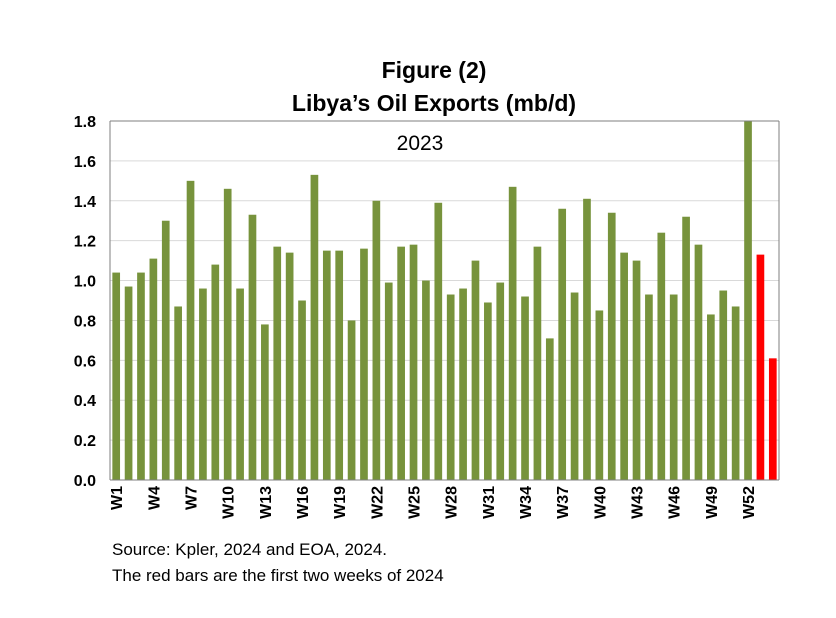 Image resolution: width=836 pixels, height=618 pixels. I want to click on bar-W33, so click(512, 333).